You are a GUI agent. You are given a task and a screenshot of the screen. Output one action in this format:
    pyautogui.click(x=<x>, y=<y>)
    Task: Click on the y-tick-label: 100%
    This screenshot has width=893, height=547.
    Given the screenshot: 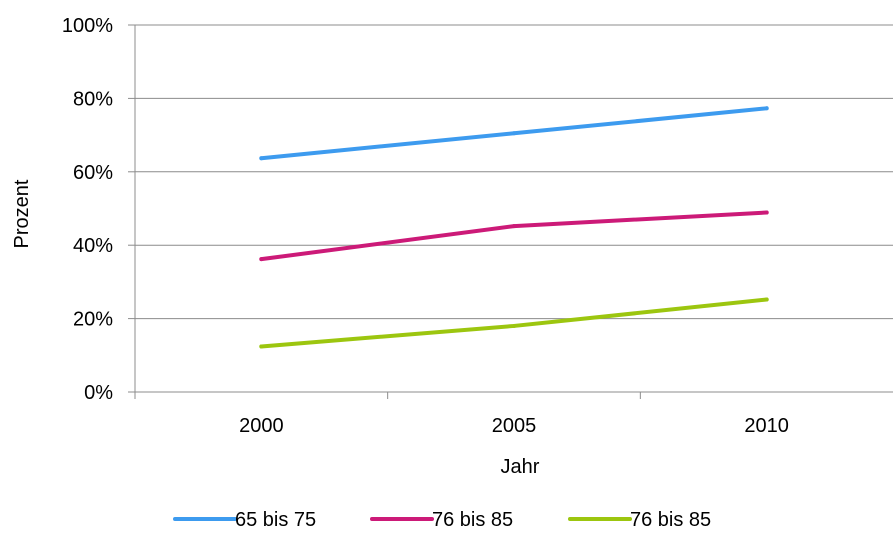 What is the action you would take?
    pyautogui.click(x=87, y=26)
    